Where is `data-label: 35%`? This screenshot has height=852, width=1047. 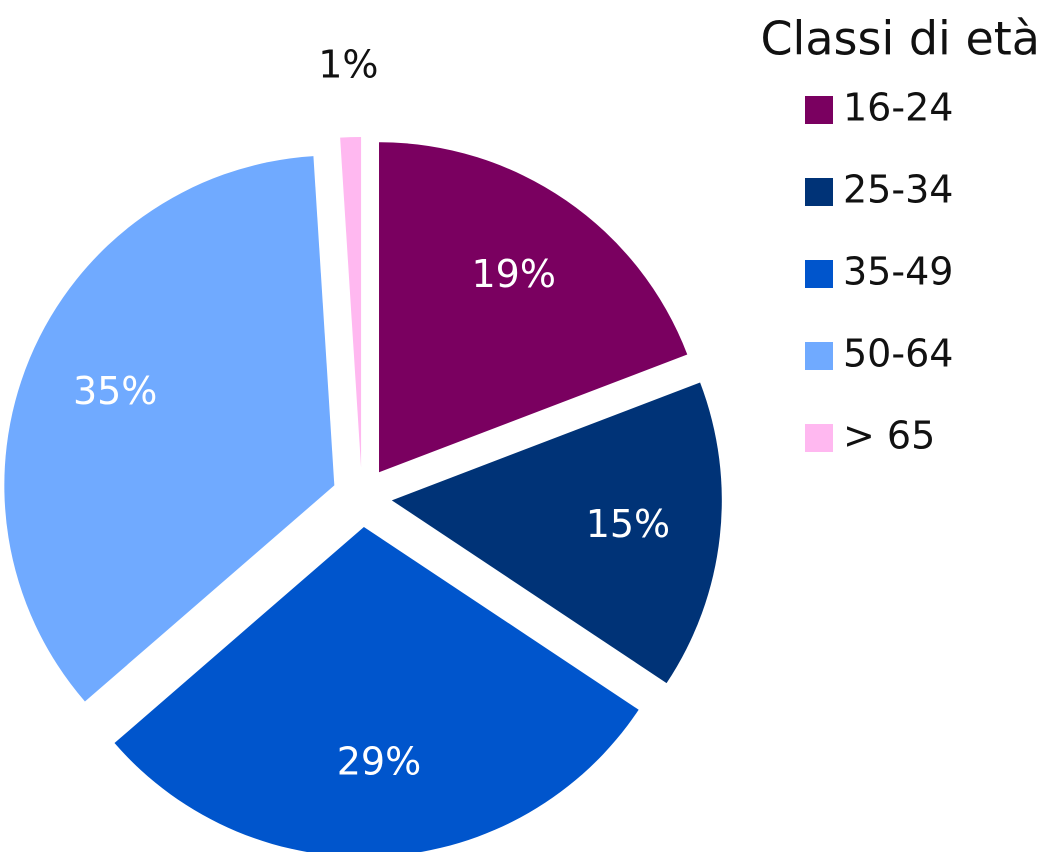
data-label: 35% is located at coordinates (115, 391).